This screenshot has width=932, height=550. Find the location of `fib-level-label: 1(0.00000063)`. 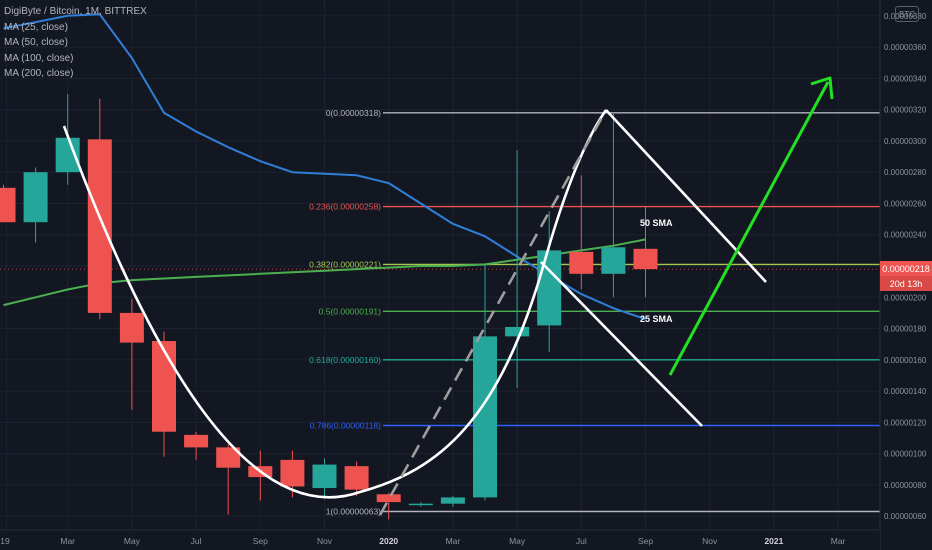

fib-level-label: 1(0.00000063) is located at coordinates (353, 511).